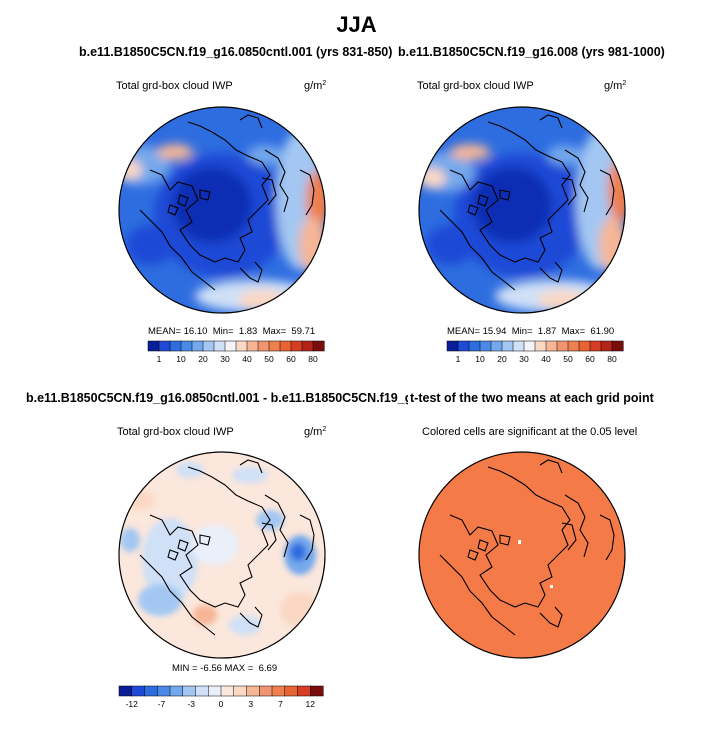  What do you see at coordinates (162, 704) in the screenshot?
I see `colorbar-panel3-tick-label: -7` at bounding box center [162, 704].